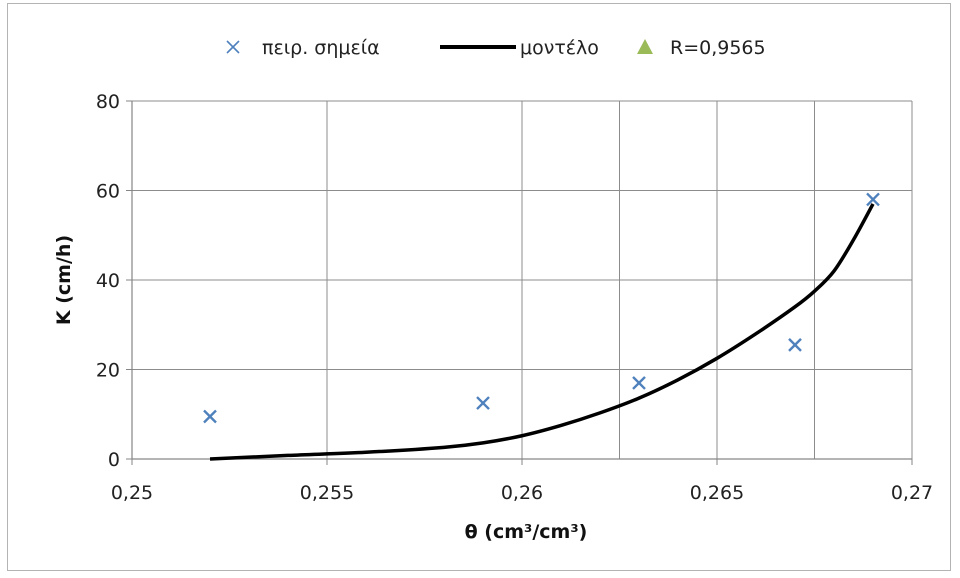 The height and width of the screenshot is (578, 960). I want to click on legend-item: R=0,9565, so click(701, 48).